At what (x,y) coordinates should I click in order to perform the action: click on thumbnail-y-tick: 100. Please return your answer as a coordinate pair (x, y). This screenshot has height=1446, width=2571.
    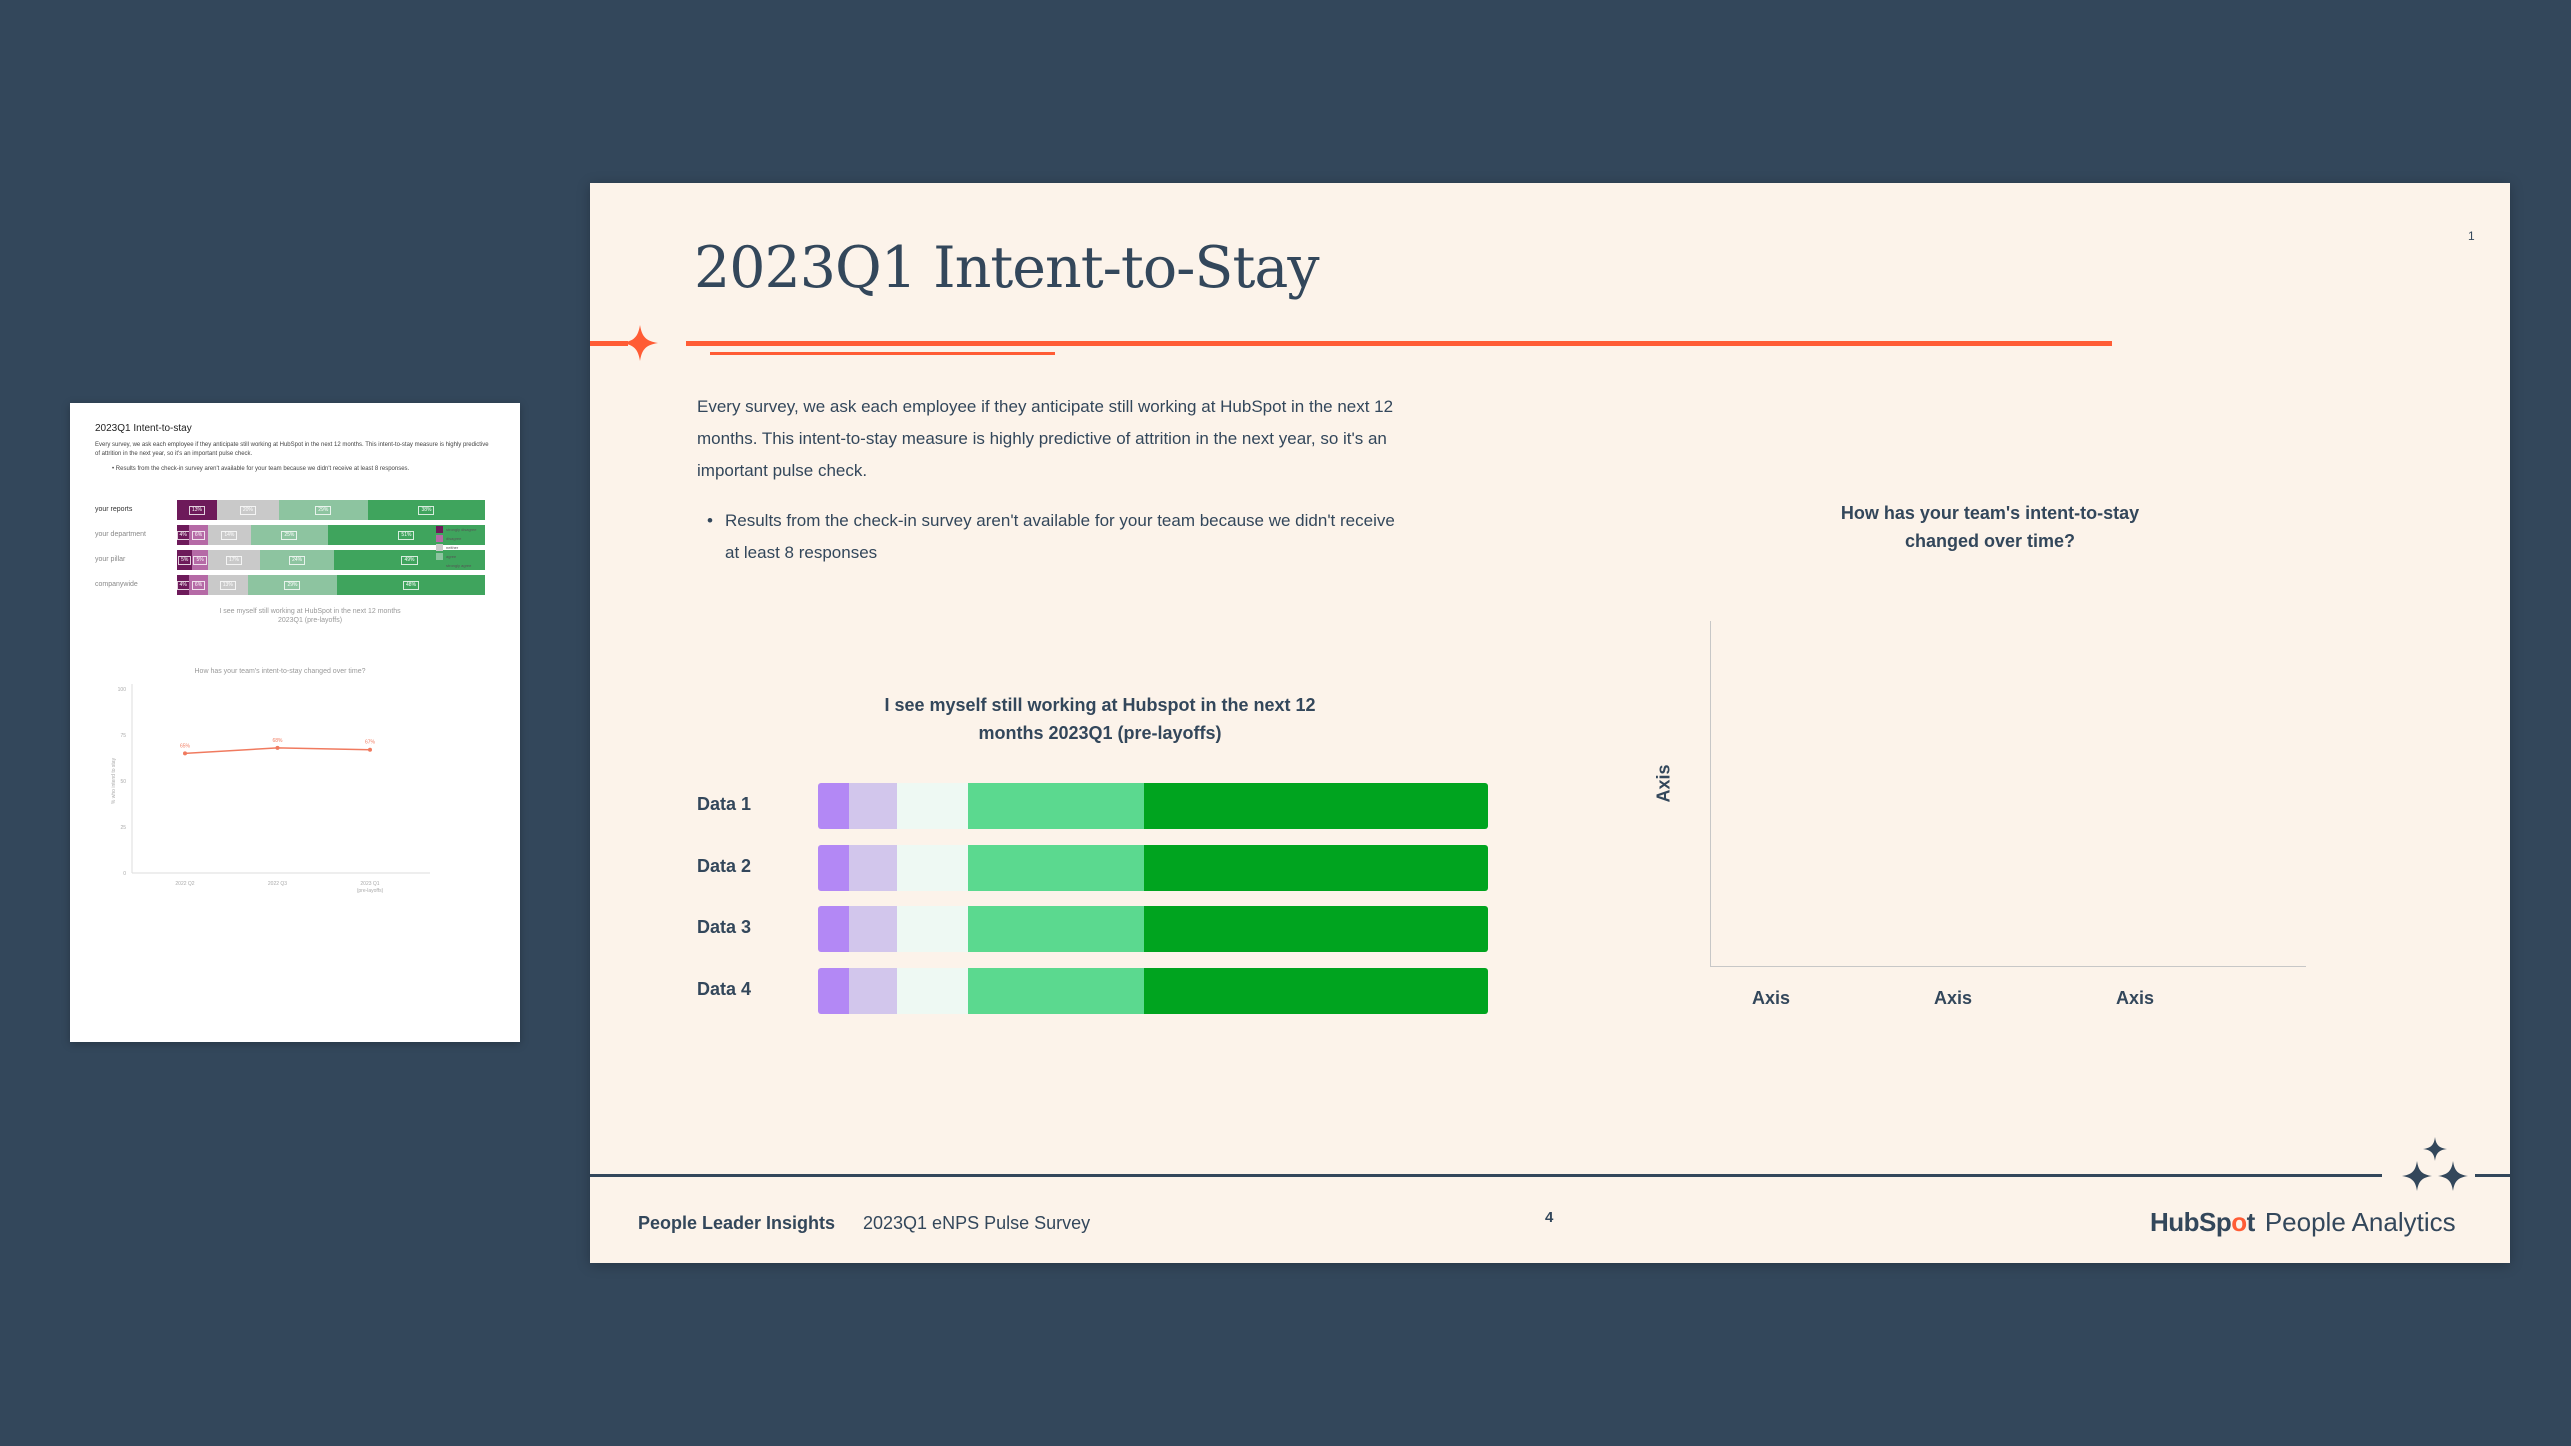
    Looking at the image, I should click on (122, 690).